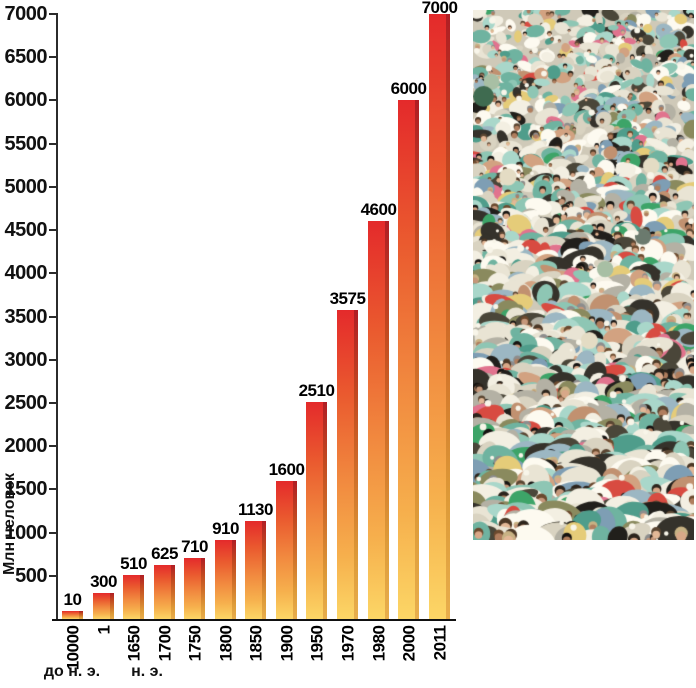 The image size is (696, 688). Describe the element at coordinates (26, 100) in the screenshot. I see `y-tick-label: 6000` at that location.